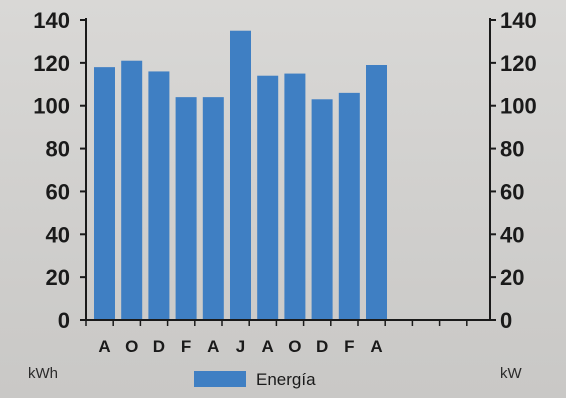  I want to click on left-y-tick-label: 60, so click(58, 191).